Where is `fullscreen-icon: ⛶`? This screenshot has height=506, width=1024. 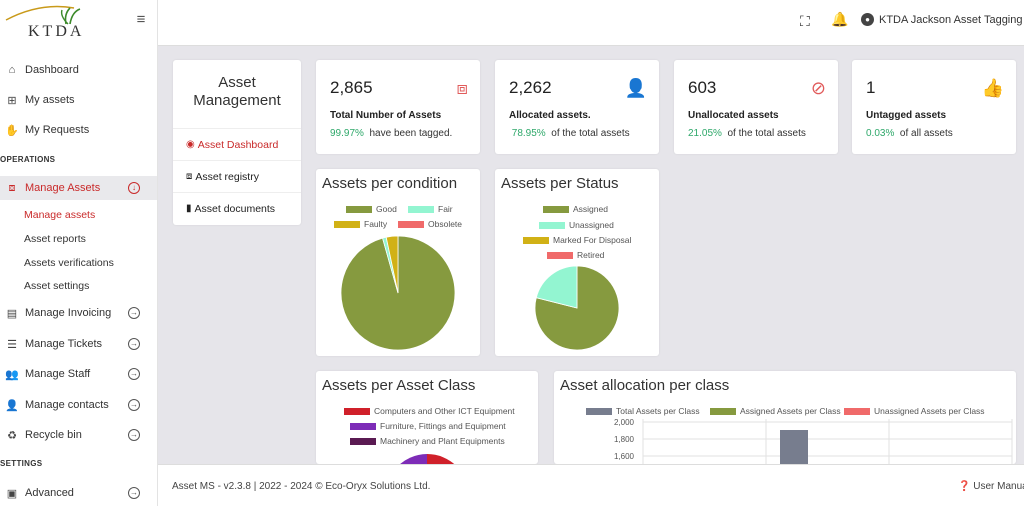 fullscreen-icon: ⛶ is located at coordinates (805, 21).